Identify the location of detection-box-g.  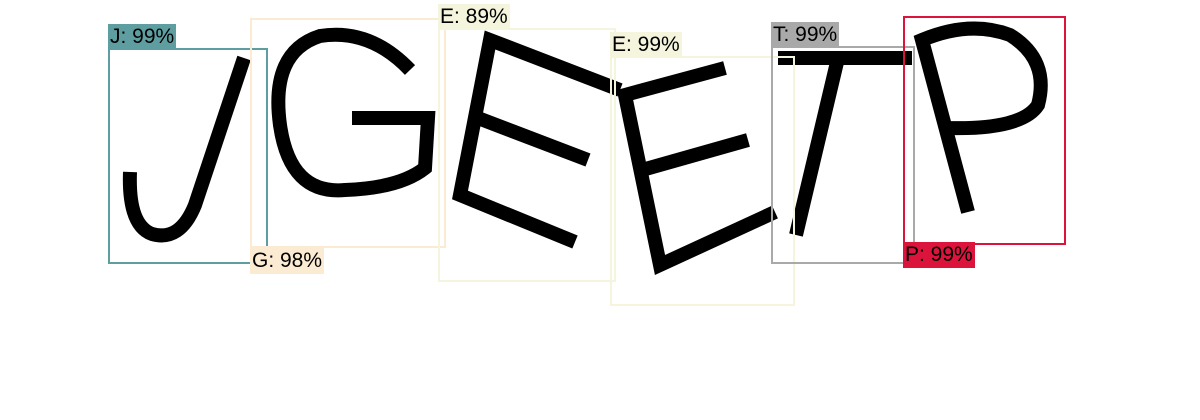
(348, 133).